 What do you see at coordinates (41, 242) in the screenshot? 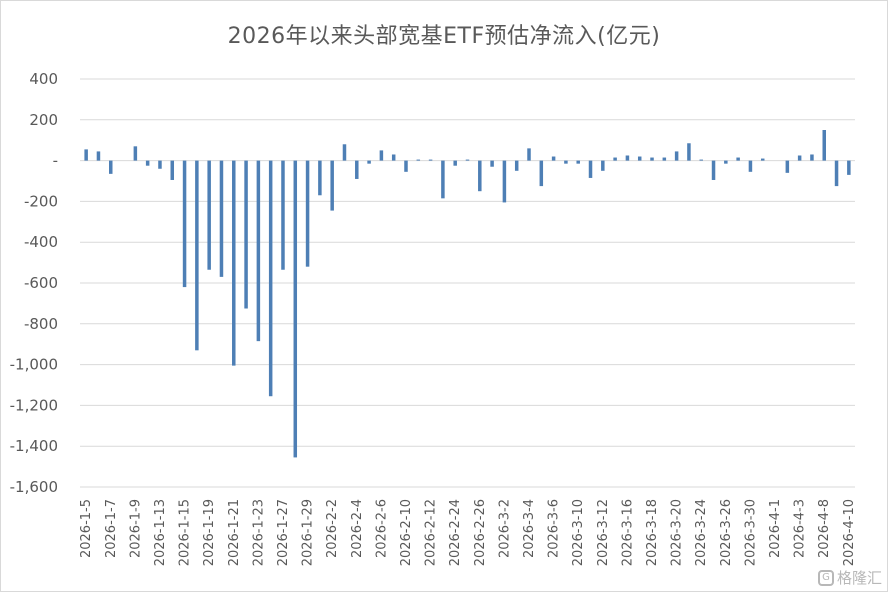
I see `y-tick-label: -400` at bounding box center [41, 242].